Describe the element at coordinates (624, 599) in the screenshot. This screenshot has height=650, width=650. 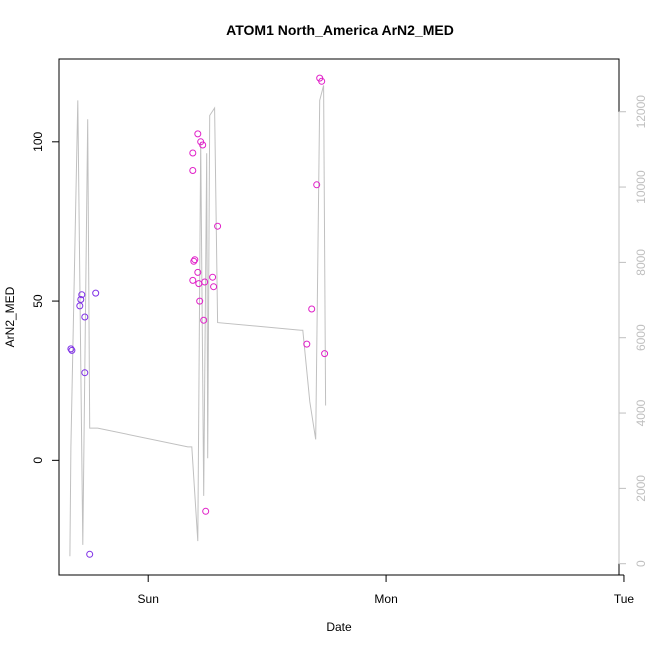
I see `x-tick-label: Tue` at that location.